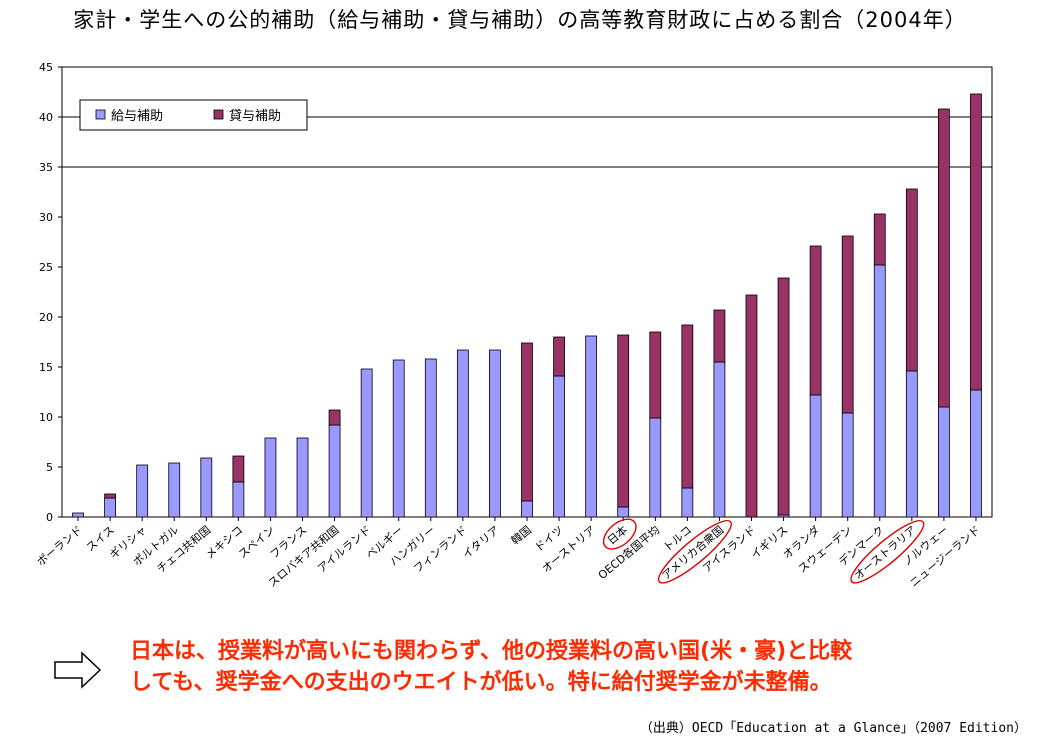 This screenshot has width=1059, height=747. What do you see at coordinates (46, 417) in the screenshot?
I see `y-tick-label: 10` at bounding box center [46, 417].